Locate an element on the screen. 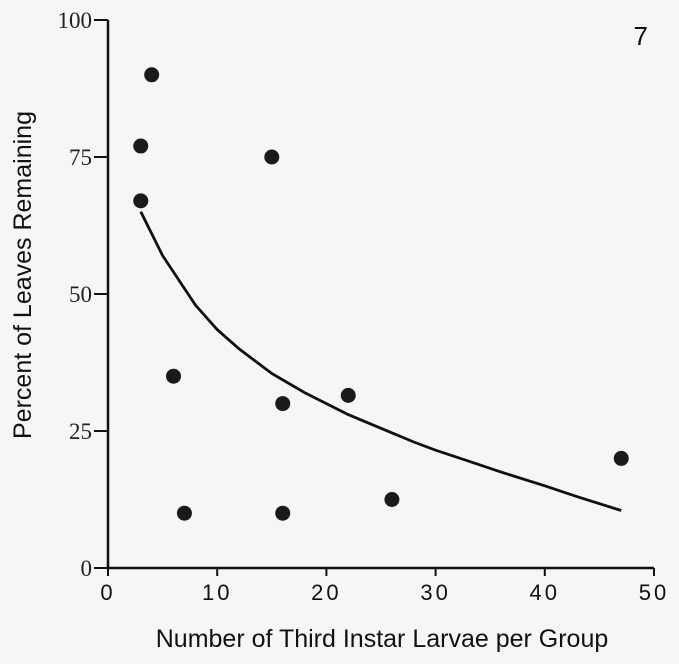 The width and height of the screenshot is (679, 664). x-tick-label: 0 is located at coordinates (107, 592).